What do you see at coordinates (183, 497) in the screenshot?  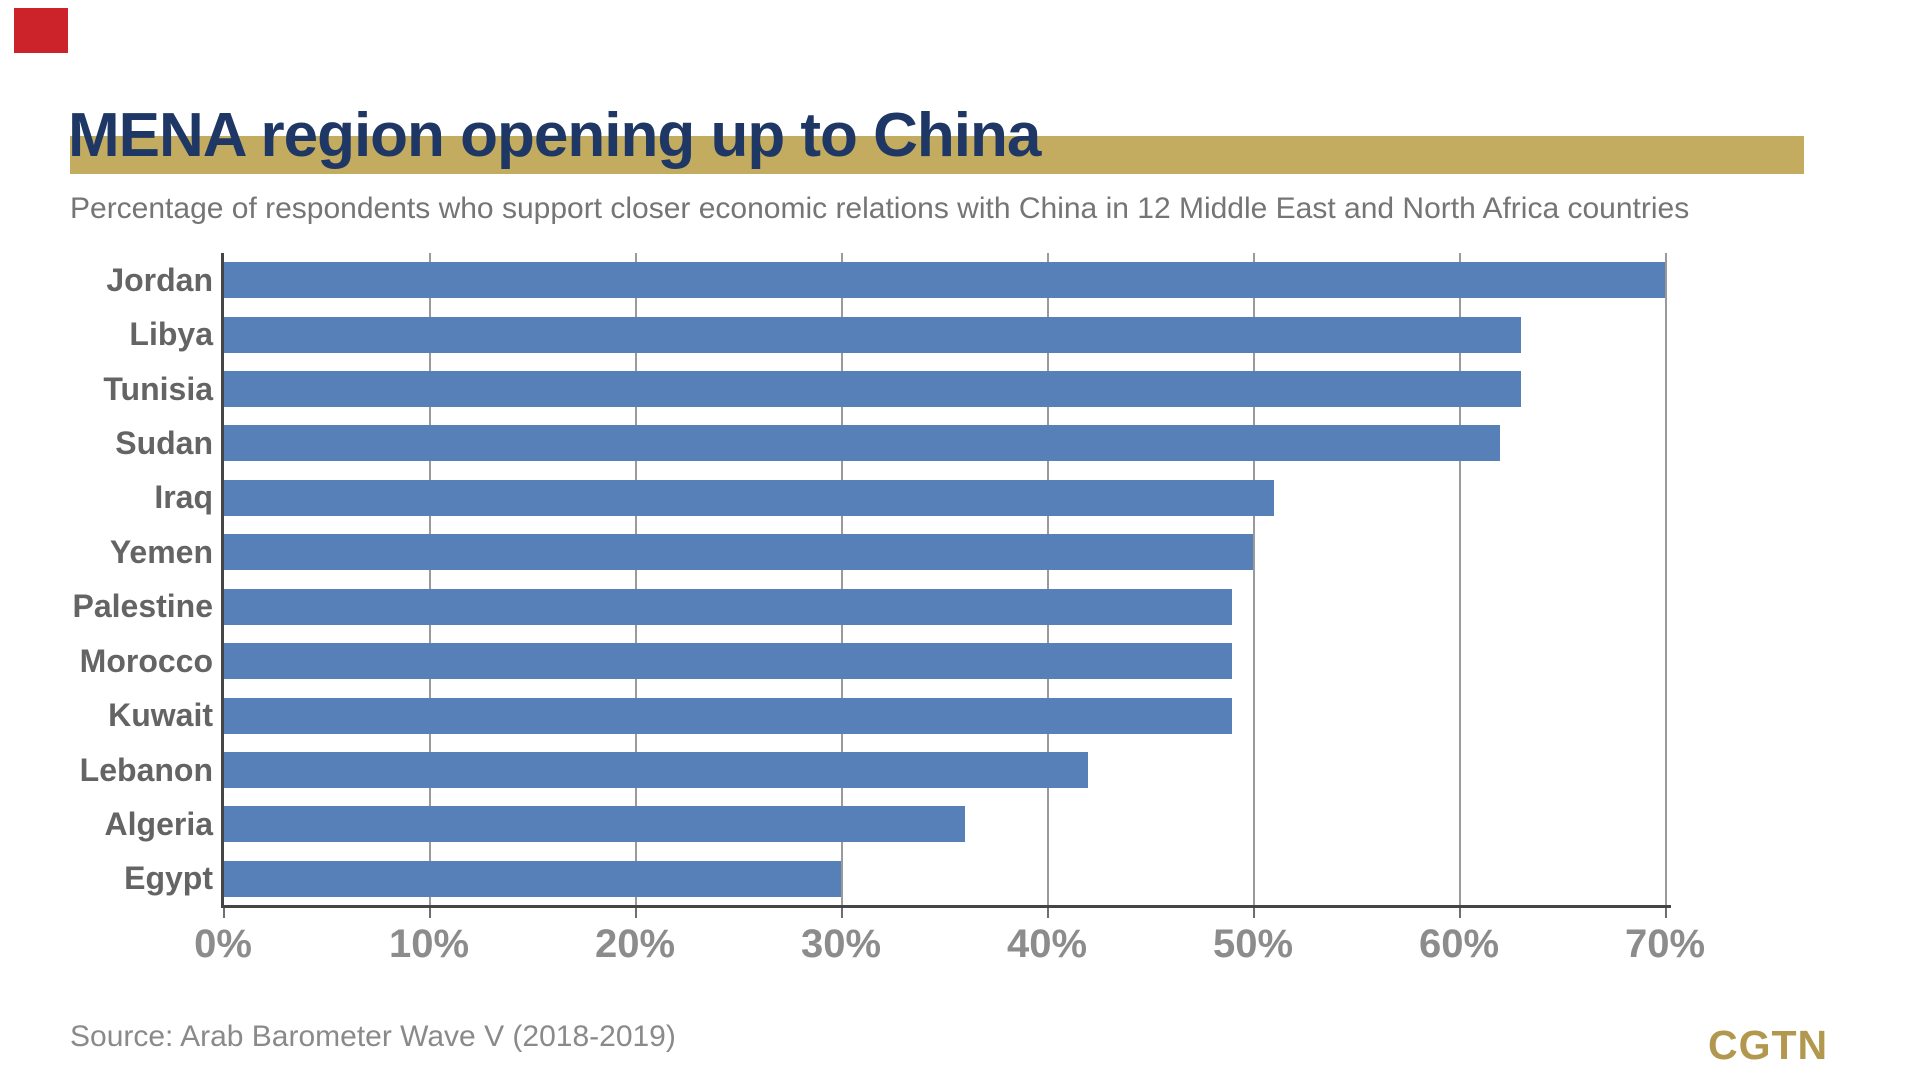 I see `category-label: Iraq` at bounding box center [183, 497].